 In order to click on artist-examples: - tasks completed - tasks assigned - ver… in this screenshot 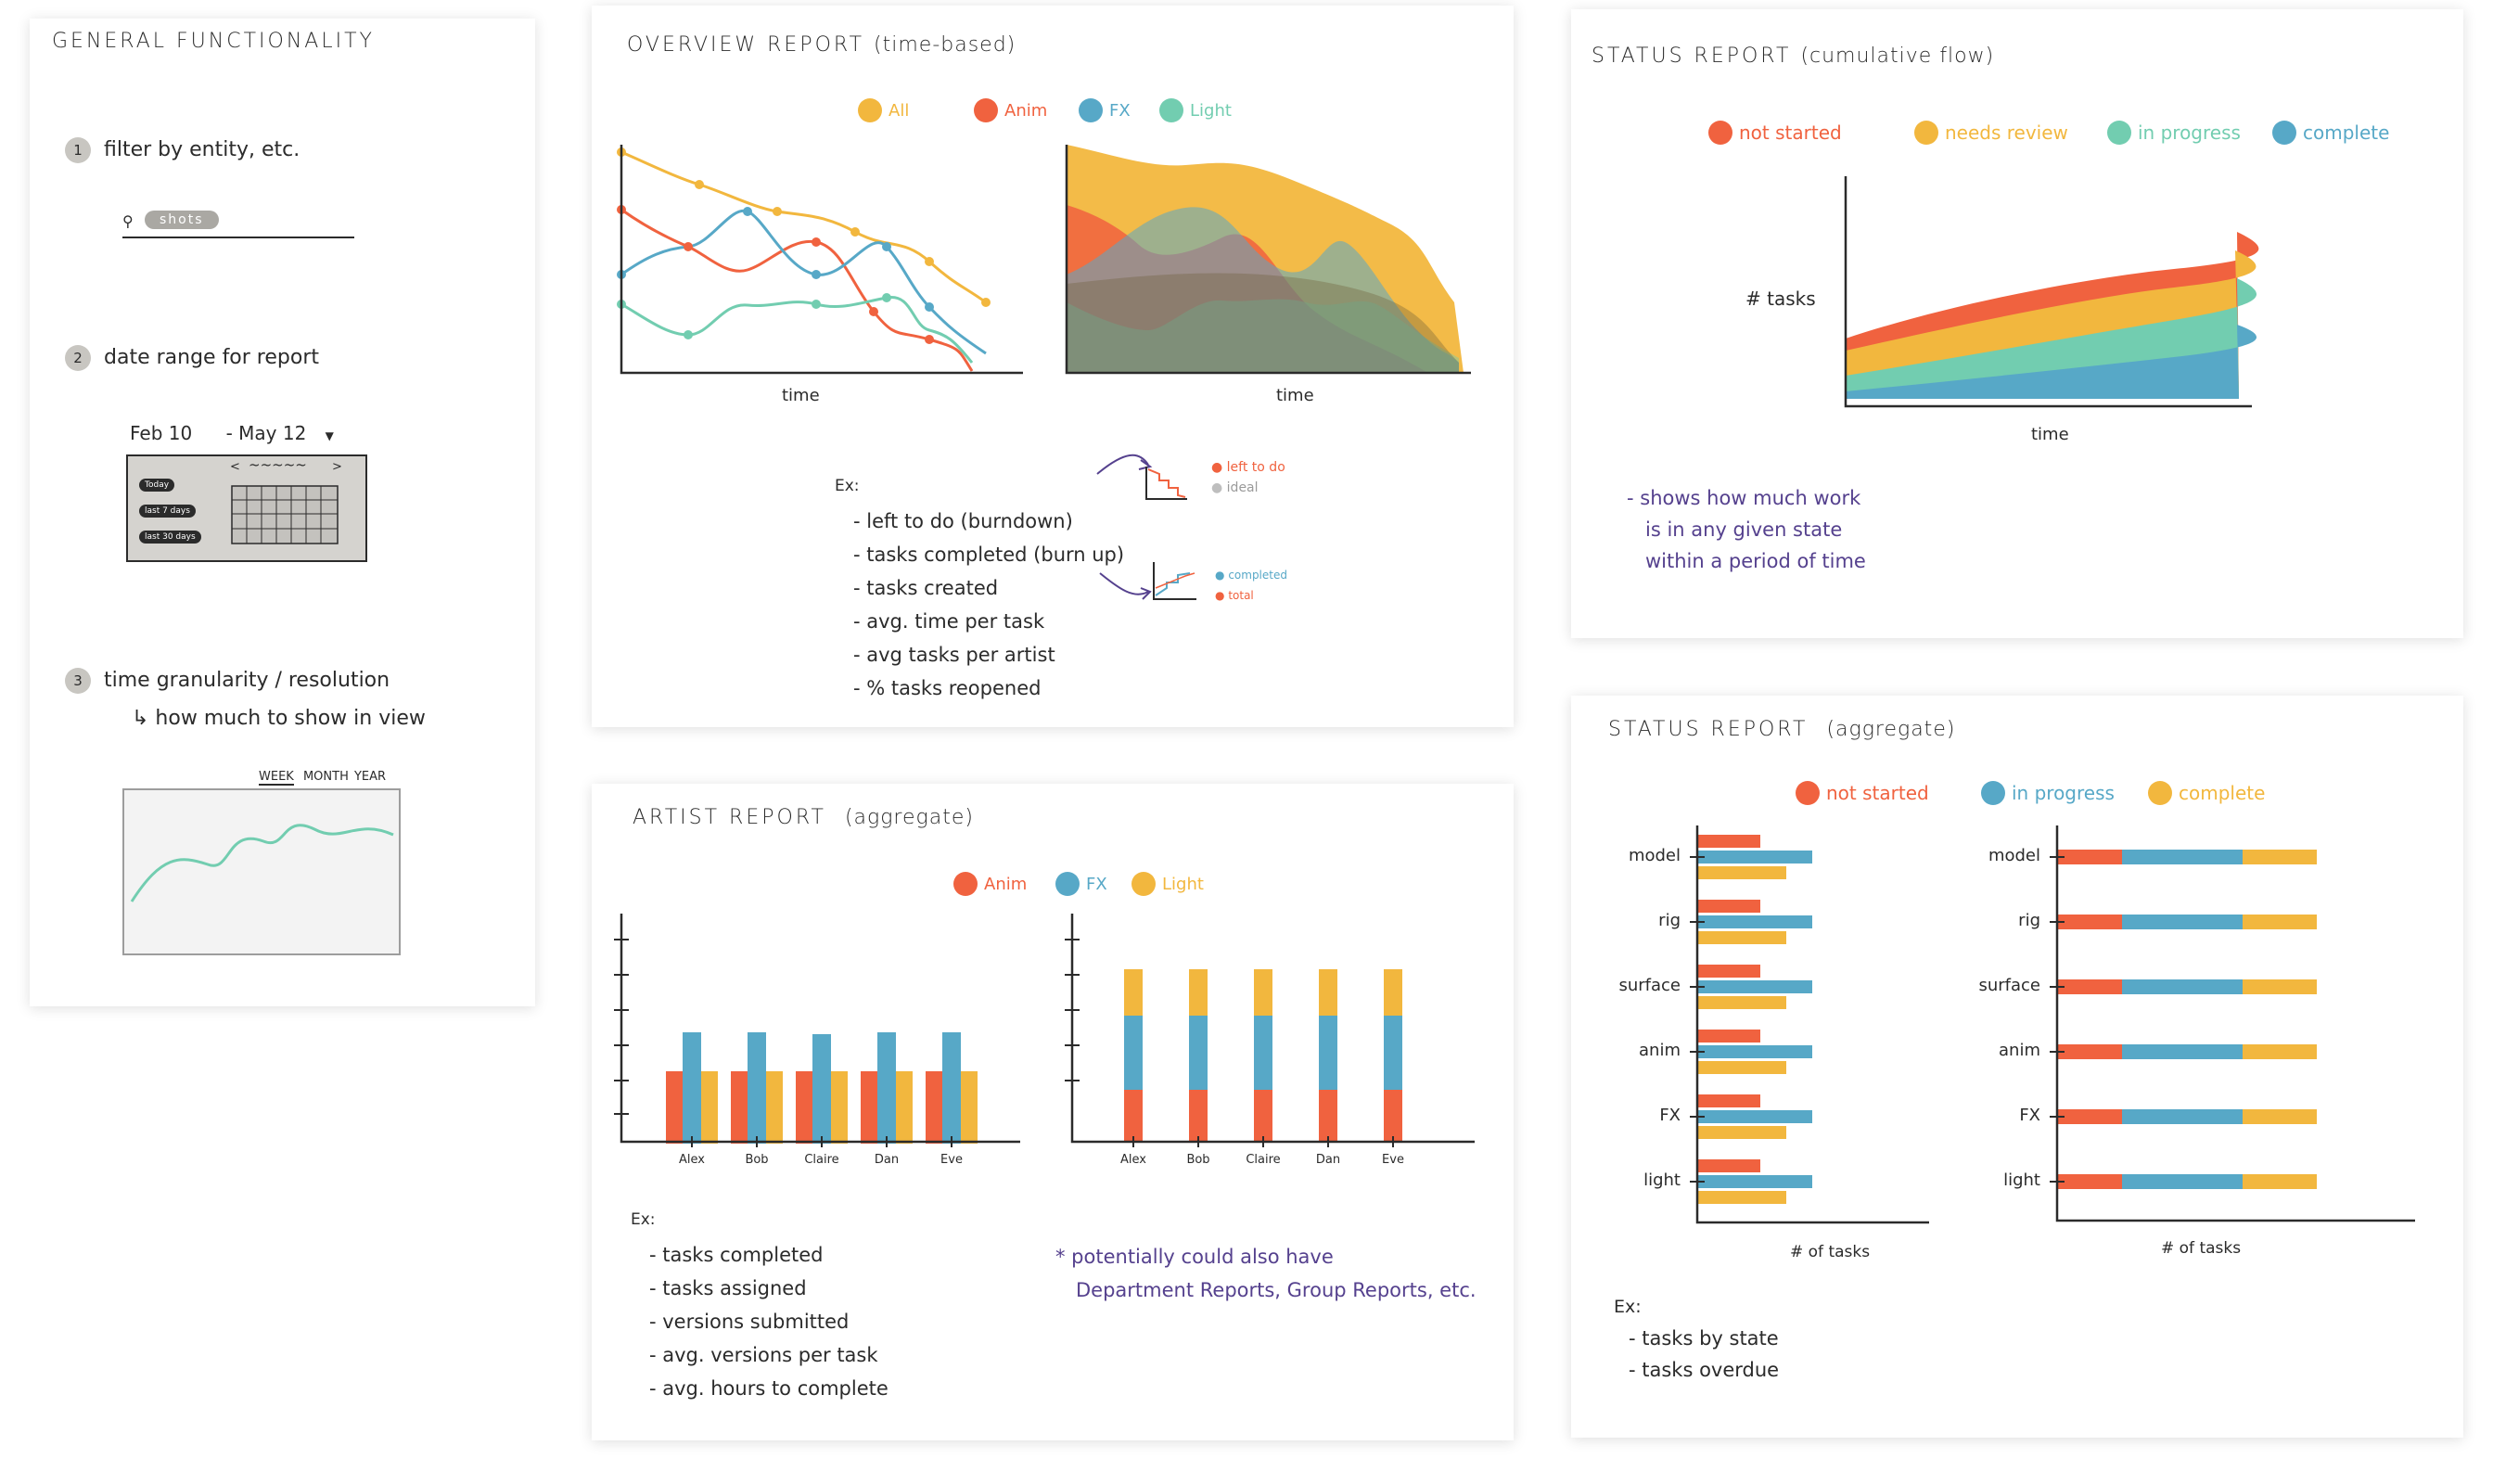, I will do `click(769, 1321)`.